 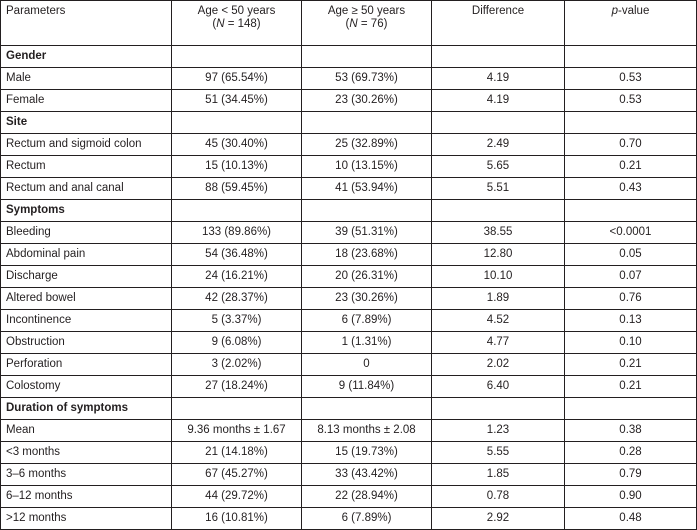 I want to click on row-label: Discharge, so click(x=86, y=276).